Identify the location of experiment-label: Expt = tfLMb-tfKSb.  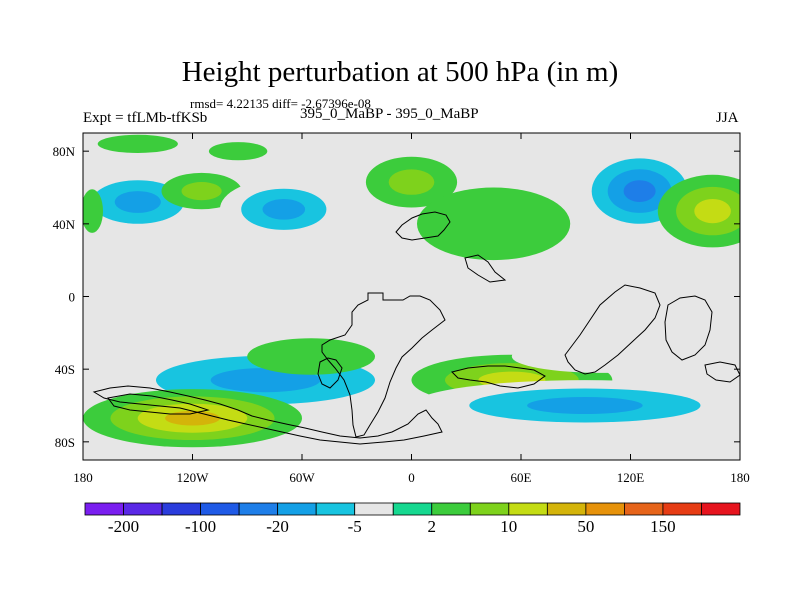
(145, 118).